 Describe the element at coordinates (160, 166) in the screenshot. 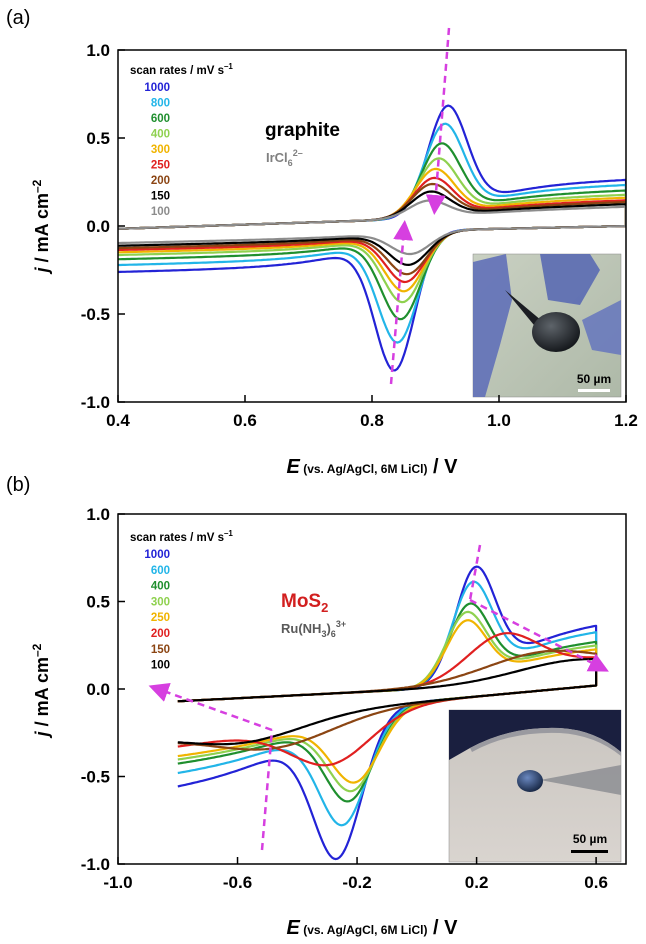

I see `legend-entry-a-250: 250` at that location.